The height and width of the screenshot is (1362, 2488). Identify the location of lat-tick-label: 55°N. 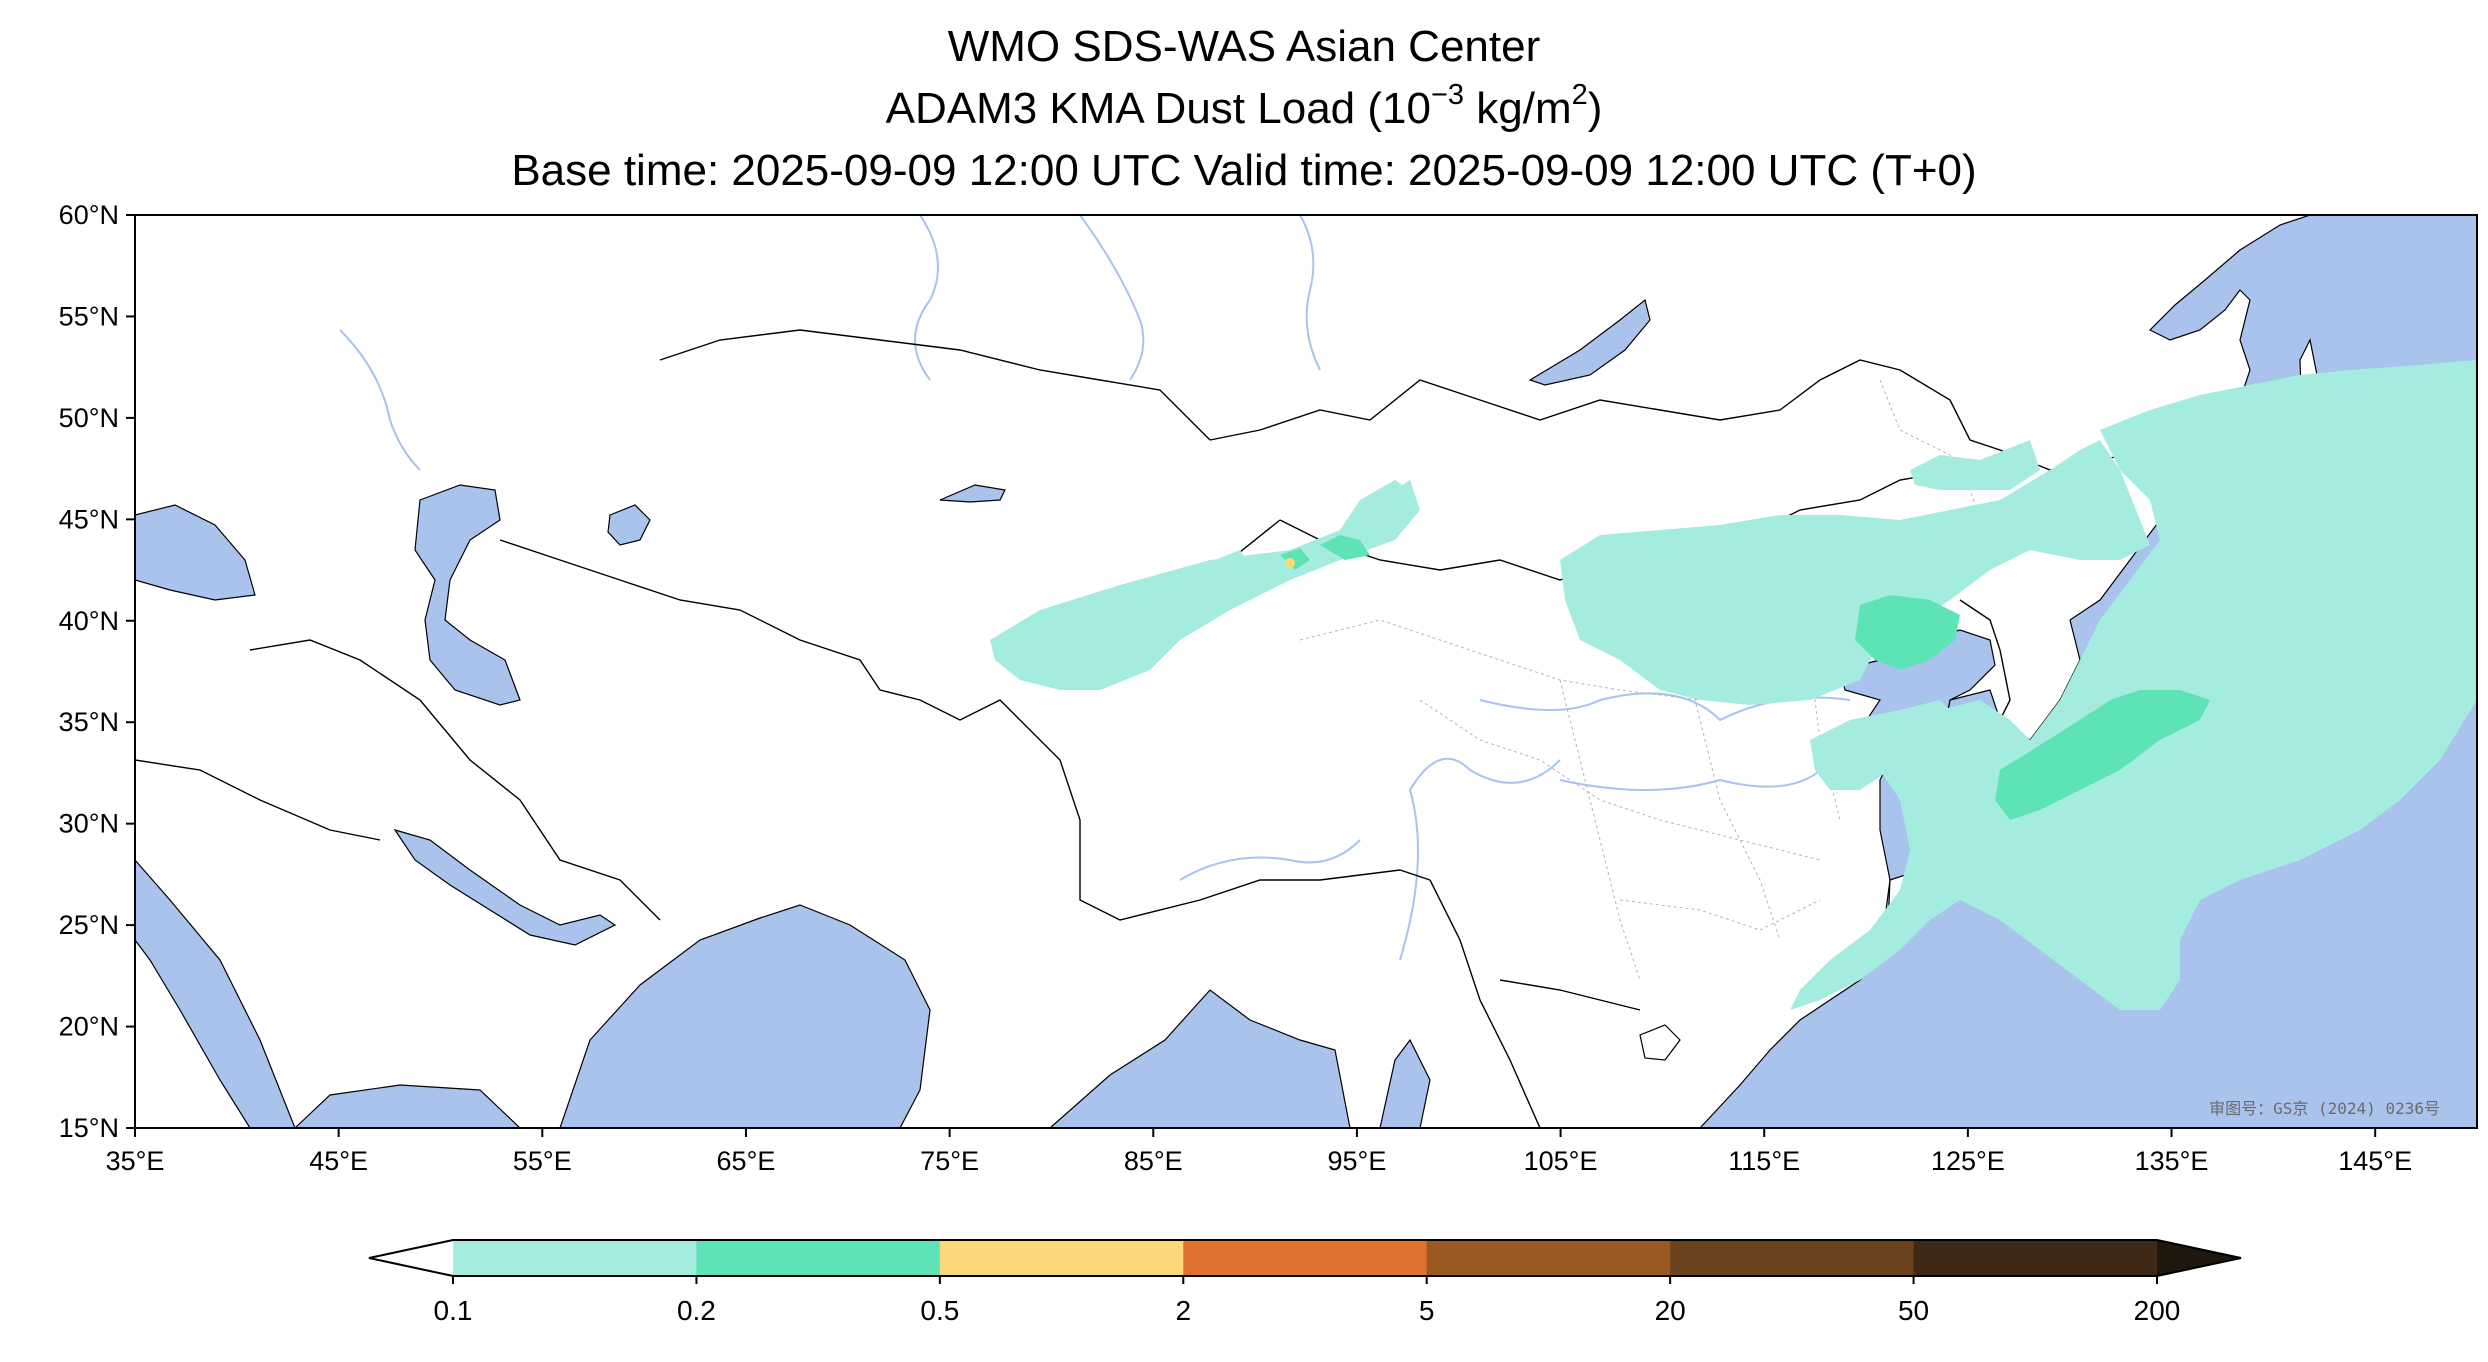
(89, 316).